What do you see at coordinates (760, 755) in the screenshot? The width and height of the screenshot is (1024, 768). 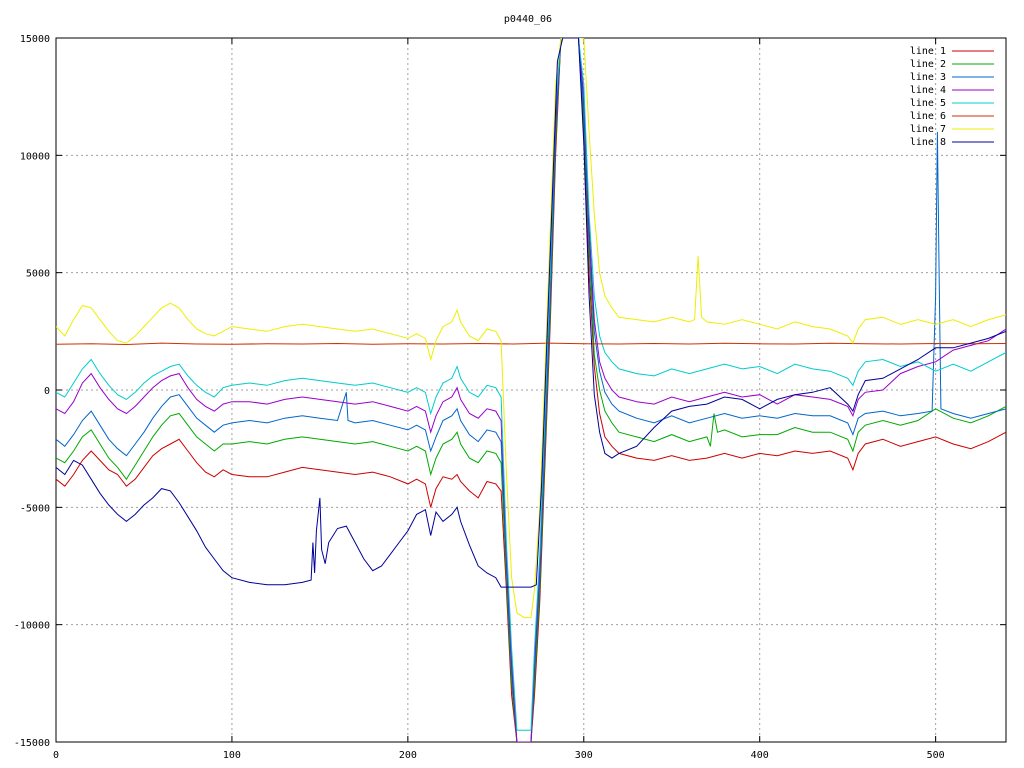 I see `x-tick-label: 400` at bounding box center [760, 755].